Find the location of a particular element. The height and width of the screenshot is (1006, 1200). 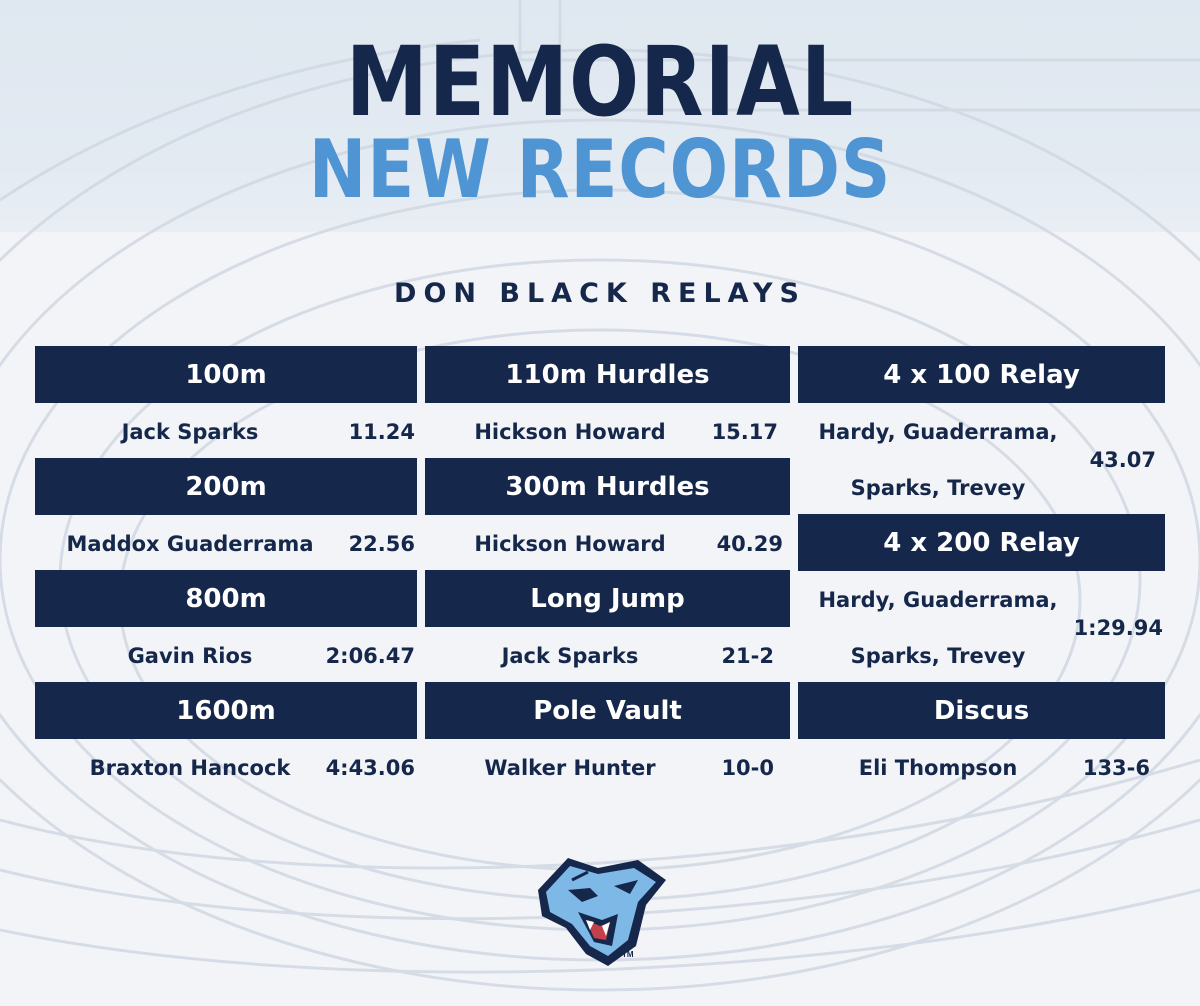

meet-name: DON BLACK RELAYS is located at coordinates (600, 293).